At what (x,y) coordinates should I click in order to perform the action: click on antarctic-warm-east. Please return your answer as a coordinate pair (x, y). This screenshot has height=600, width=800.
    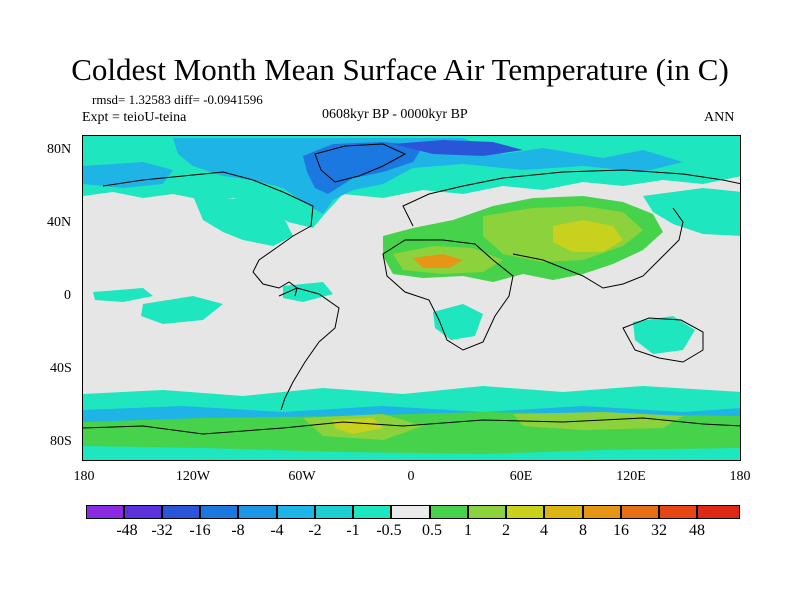
    Looking at the image, I should click on (598, 421).